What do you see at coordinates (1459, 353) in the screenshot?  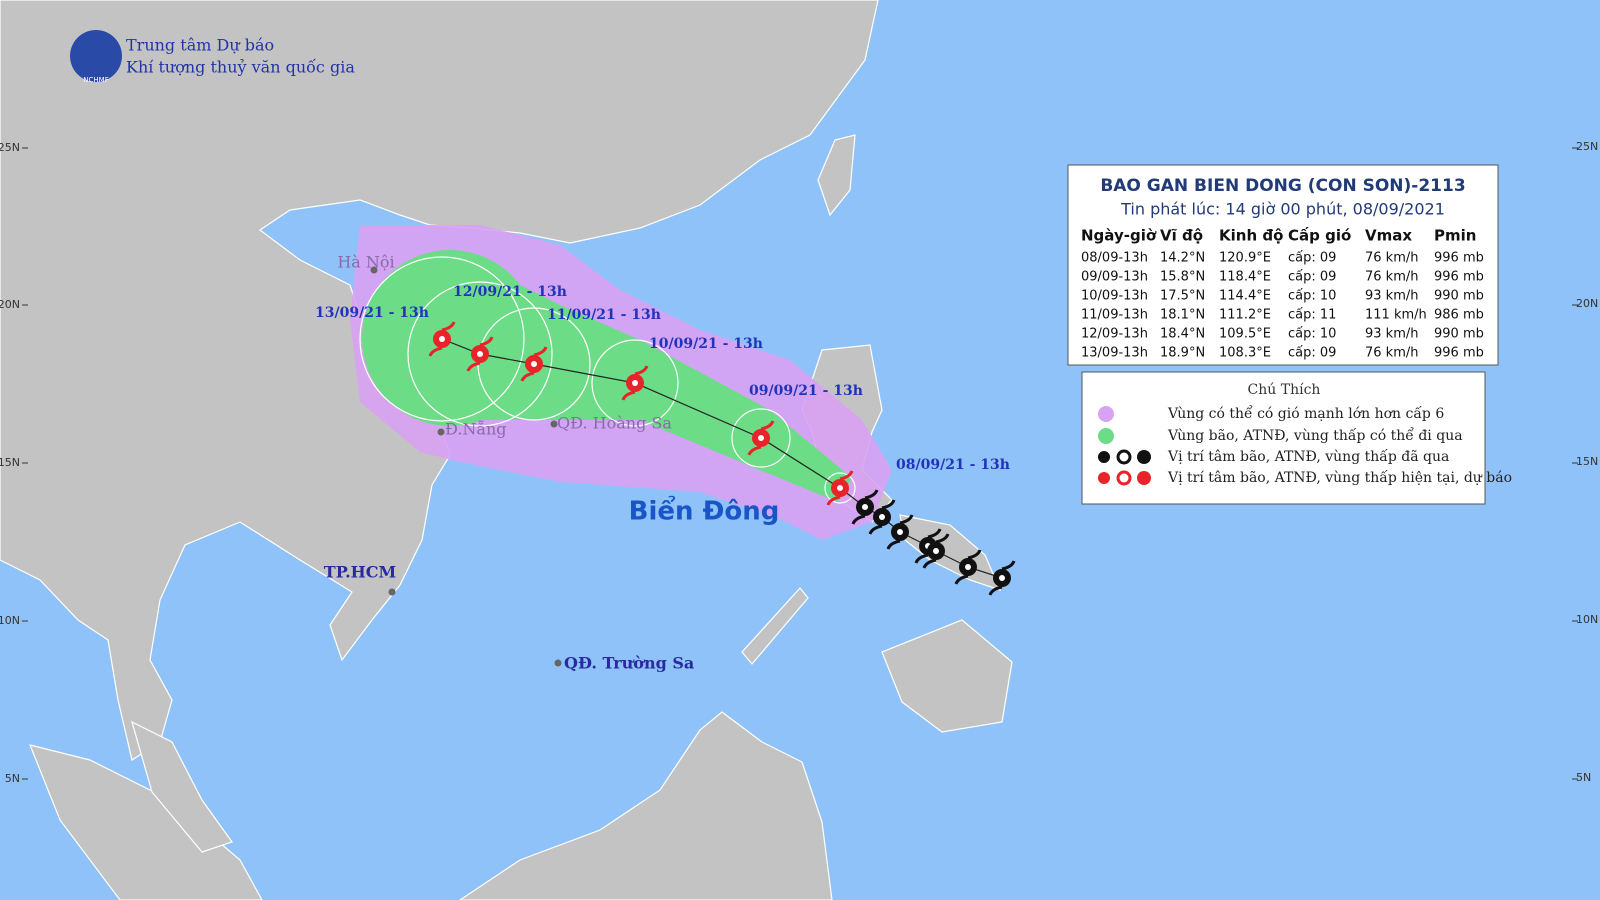 I see `table-cell: 996 mb` at bounding box center [1459, 353].